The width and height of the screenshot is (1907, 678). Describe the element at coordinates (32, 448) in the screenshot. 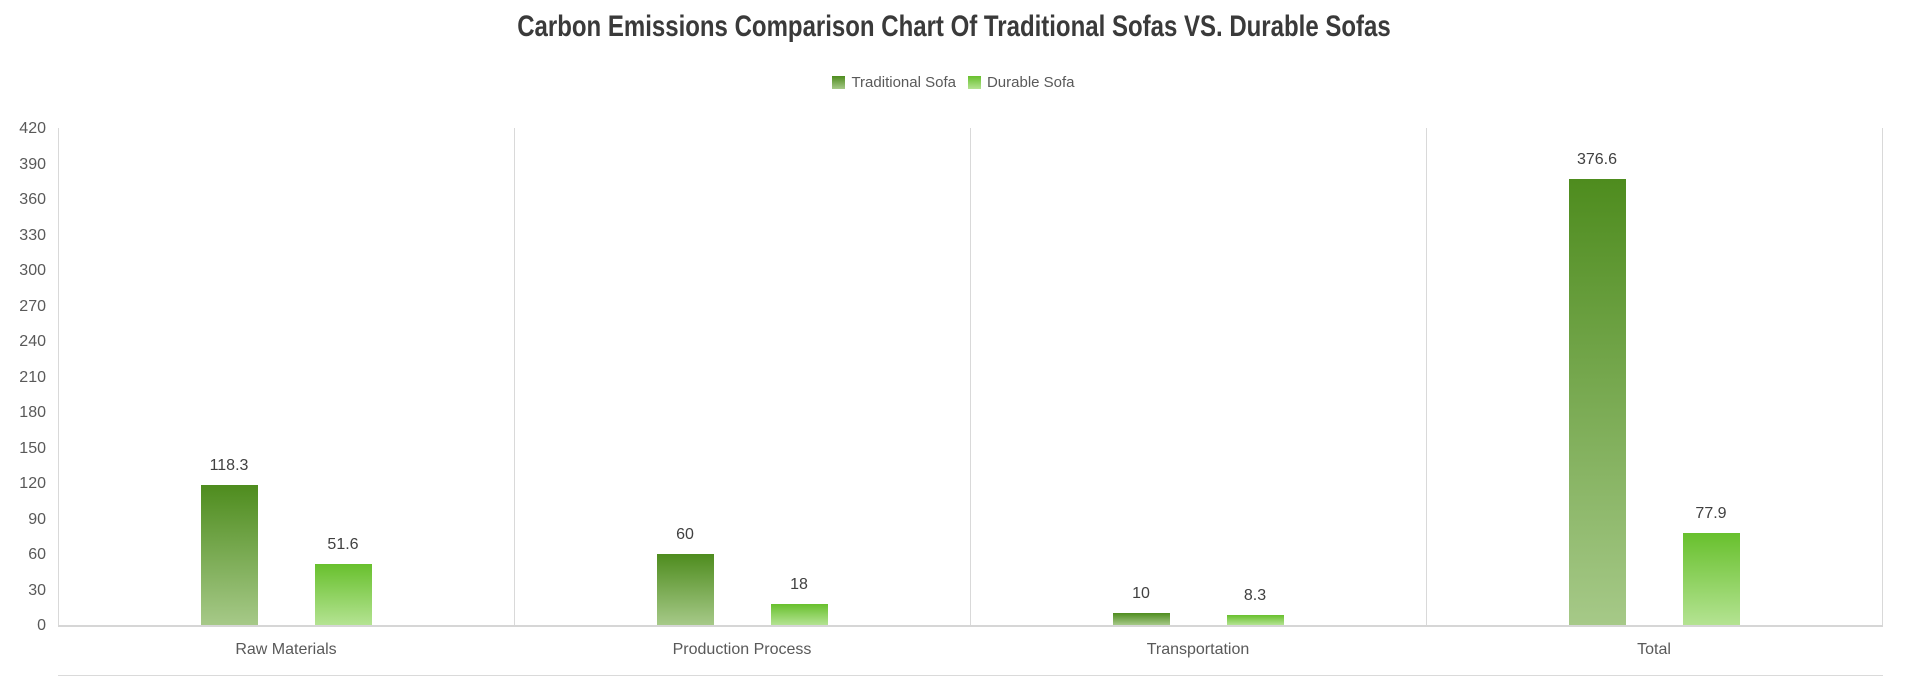

I see `y-tick-label: 150` at that location.